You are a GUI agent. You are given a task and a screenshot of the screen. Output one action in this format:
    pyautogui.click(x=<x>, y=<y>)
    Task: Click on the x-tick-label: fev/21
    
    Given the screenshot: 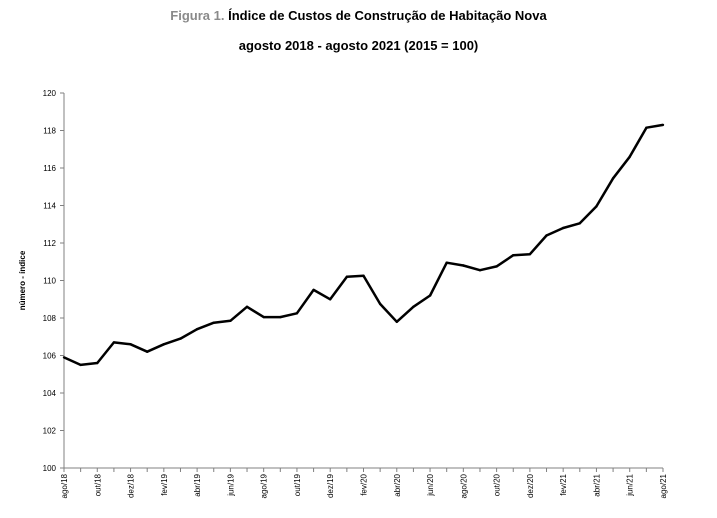 What is the action you would take?
    pyautogui.click(x=563, y=484)
    